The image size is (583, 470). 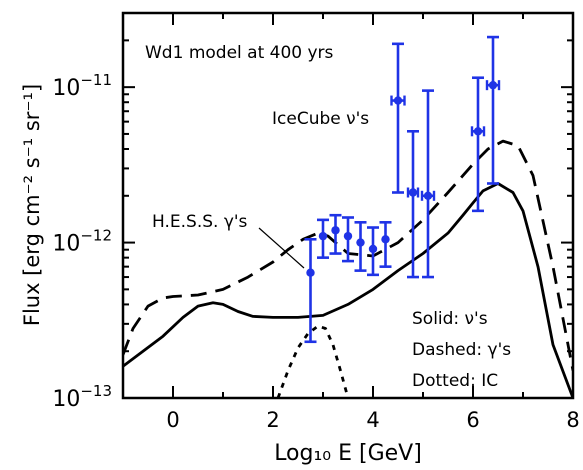 I want to click on y-tick-label: 10−12, so click(x=82, y=242).